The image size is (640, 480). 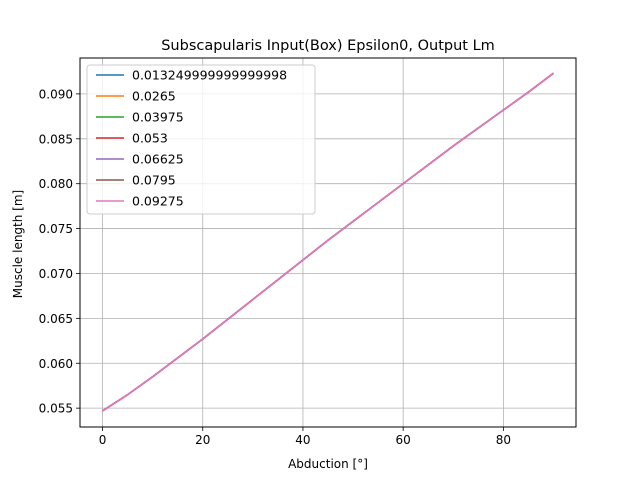 I want to click on legend-label: 0.013249999999999998, so click(x=209, y=75).